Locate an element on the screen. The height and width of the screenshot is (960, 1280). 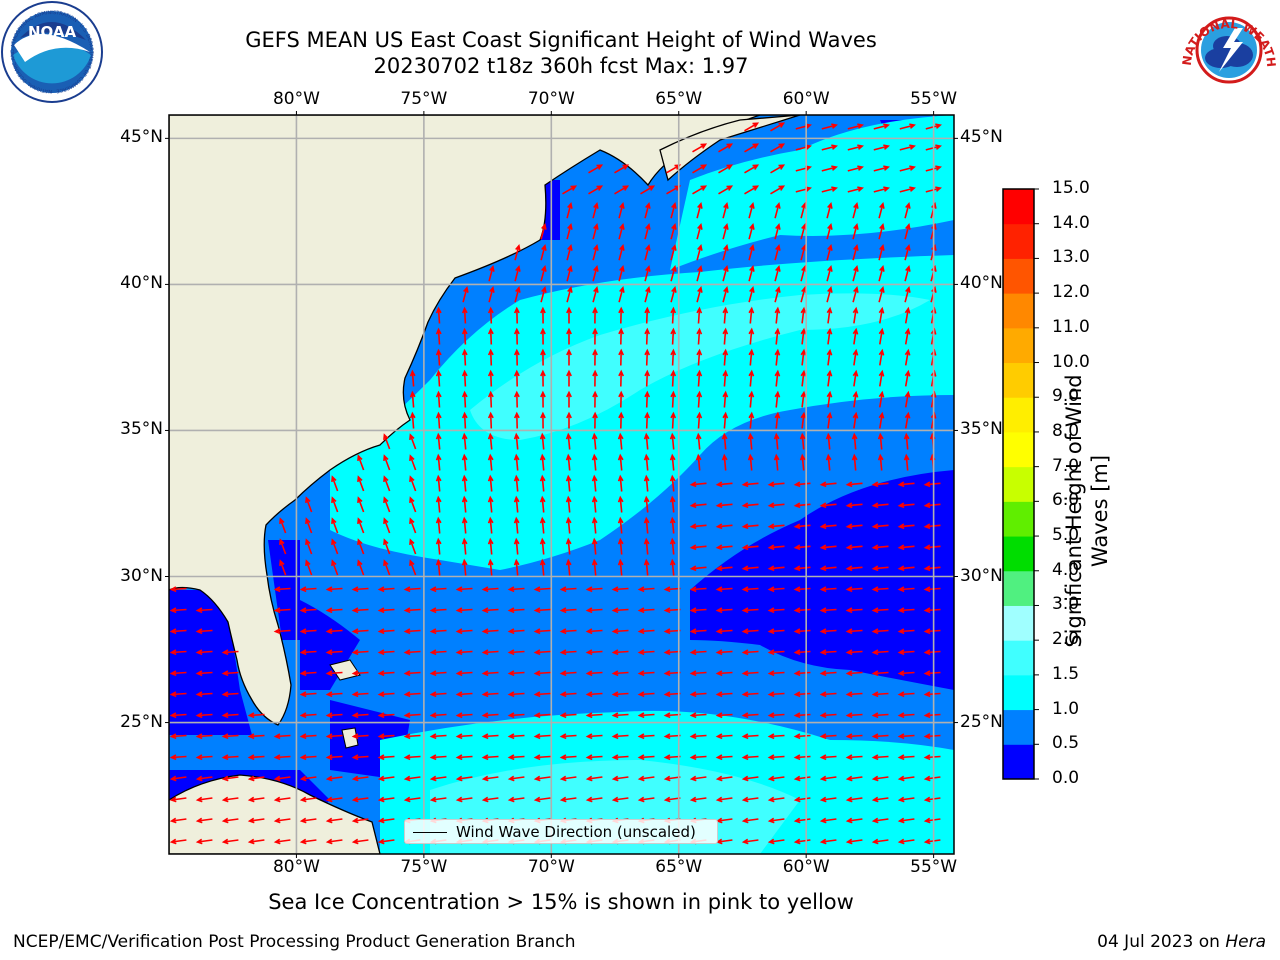
nws-logo: NATIONAL WEATHER SERVICE is located at coordinates (1227, 48).